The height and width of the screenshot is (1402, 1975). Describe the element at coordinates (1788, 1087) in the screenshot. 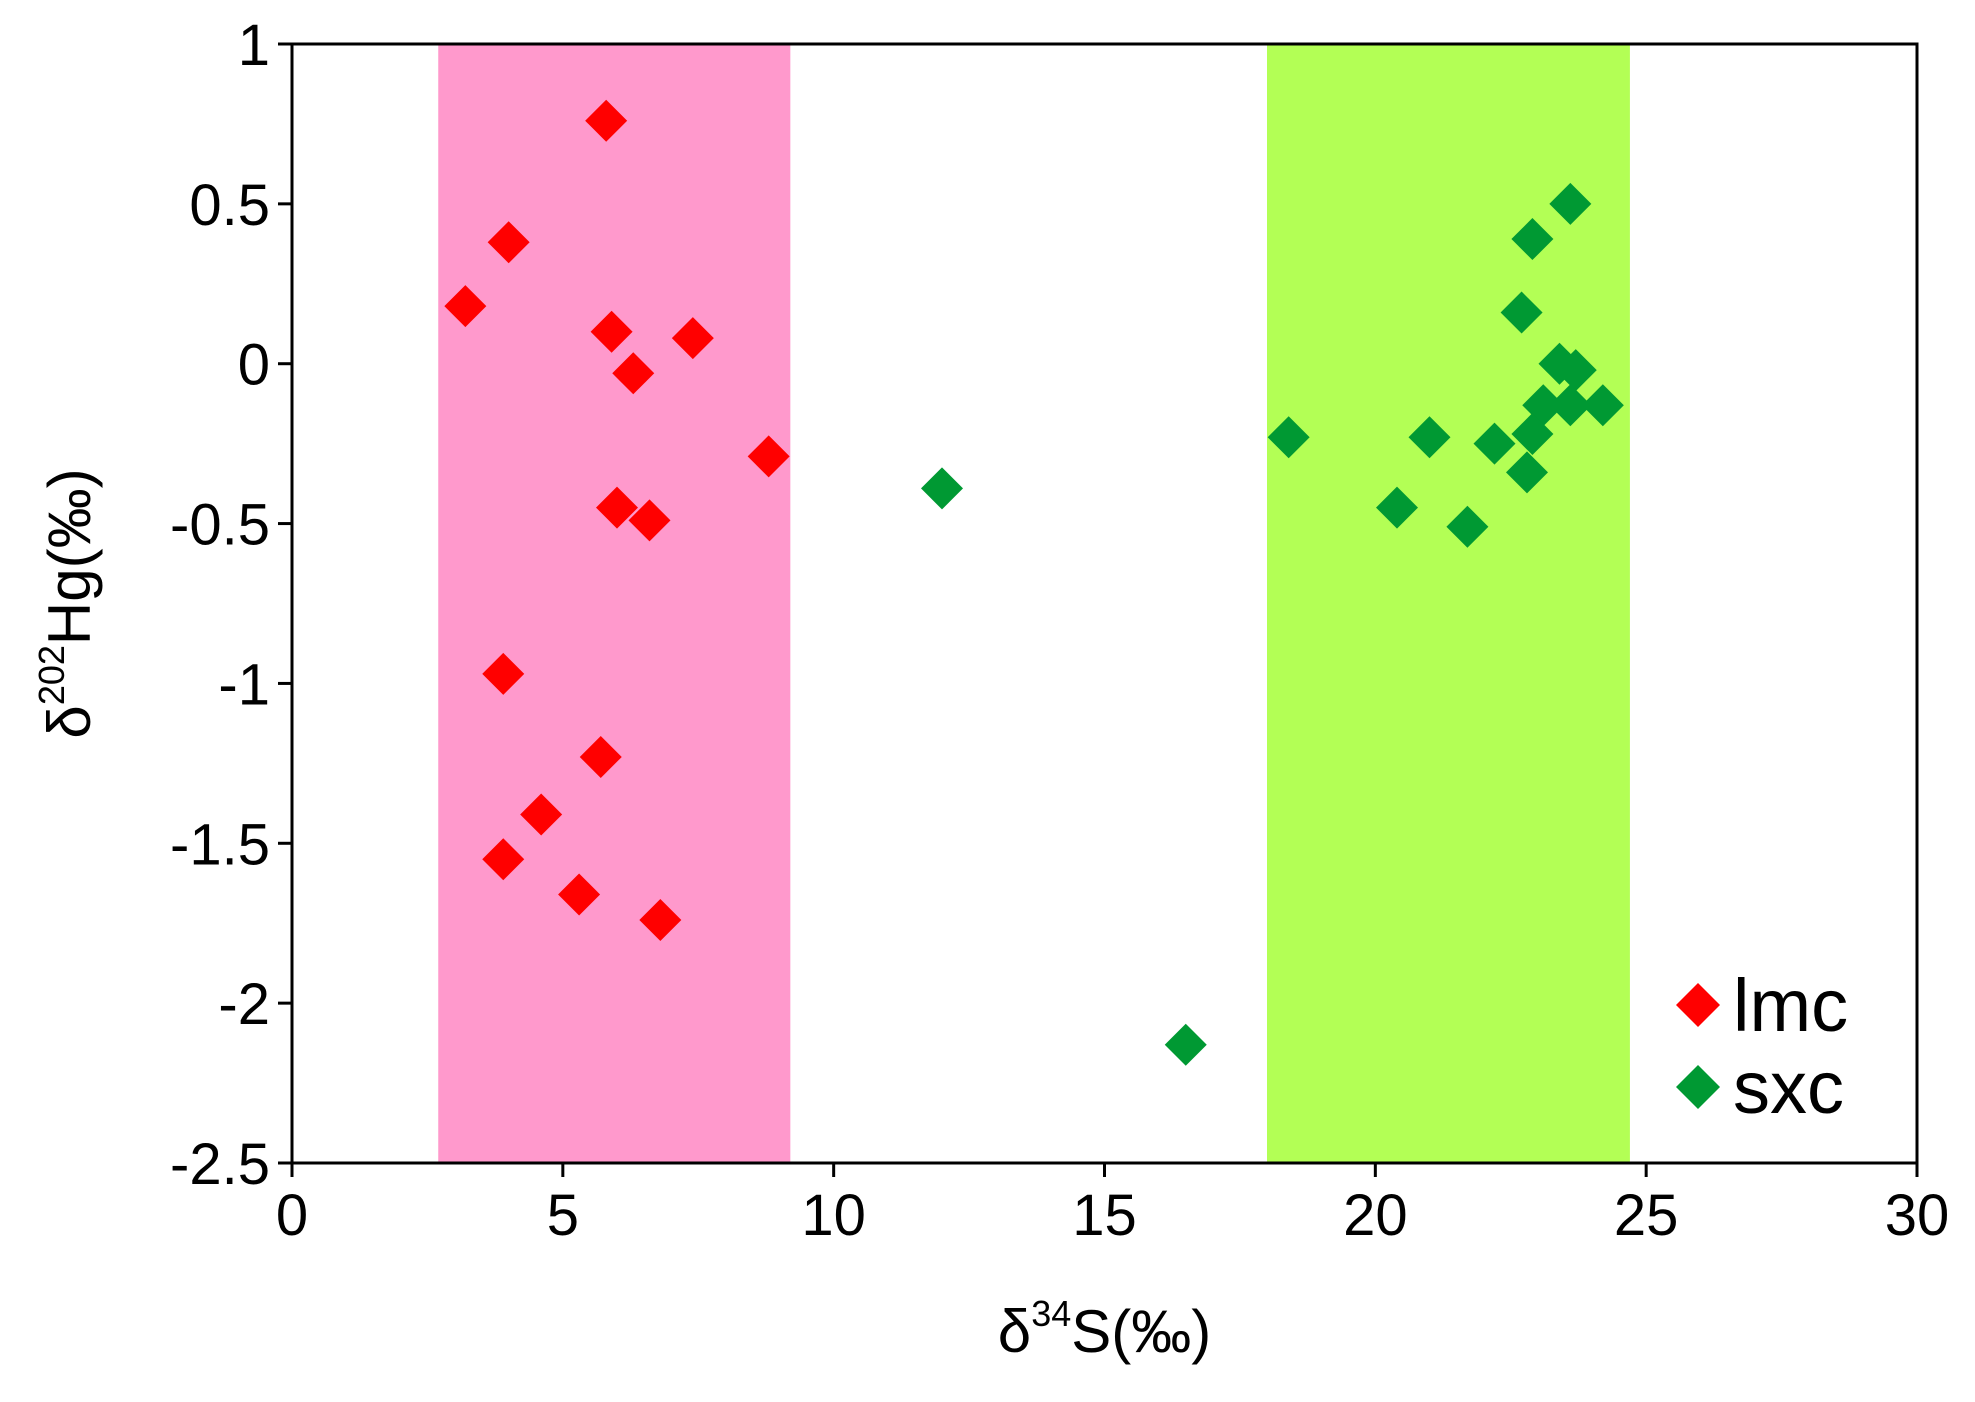

I see `legend-label-sxc: sxc` at that location.